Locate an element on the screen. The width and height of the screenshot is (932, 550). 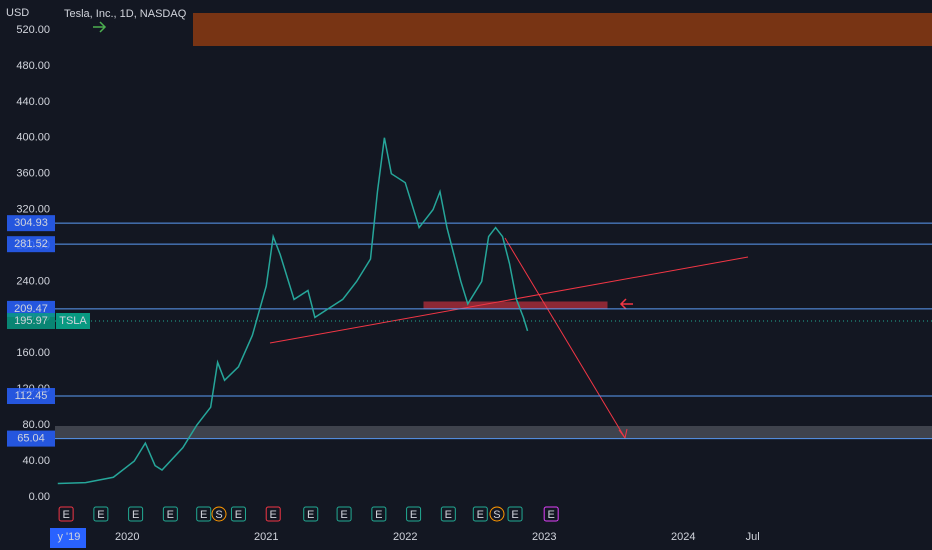
x-tick-label: 2020 is located at coordinates (127, 537).